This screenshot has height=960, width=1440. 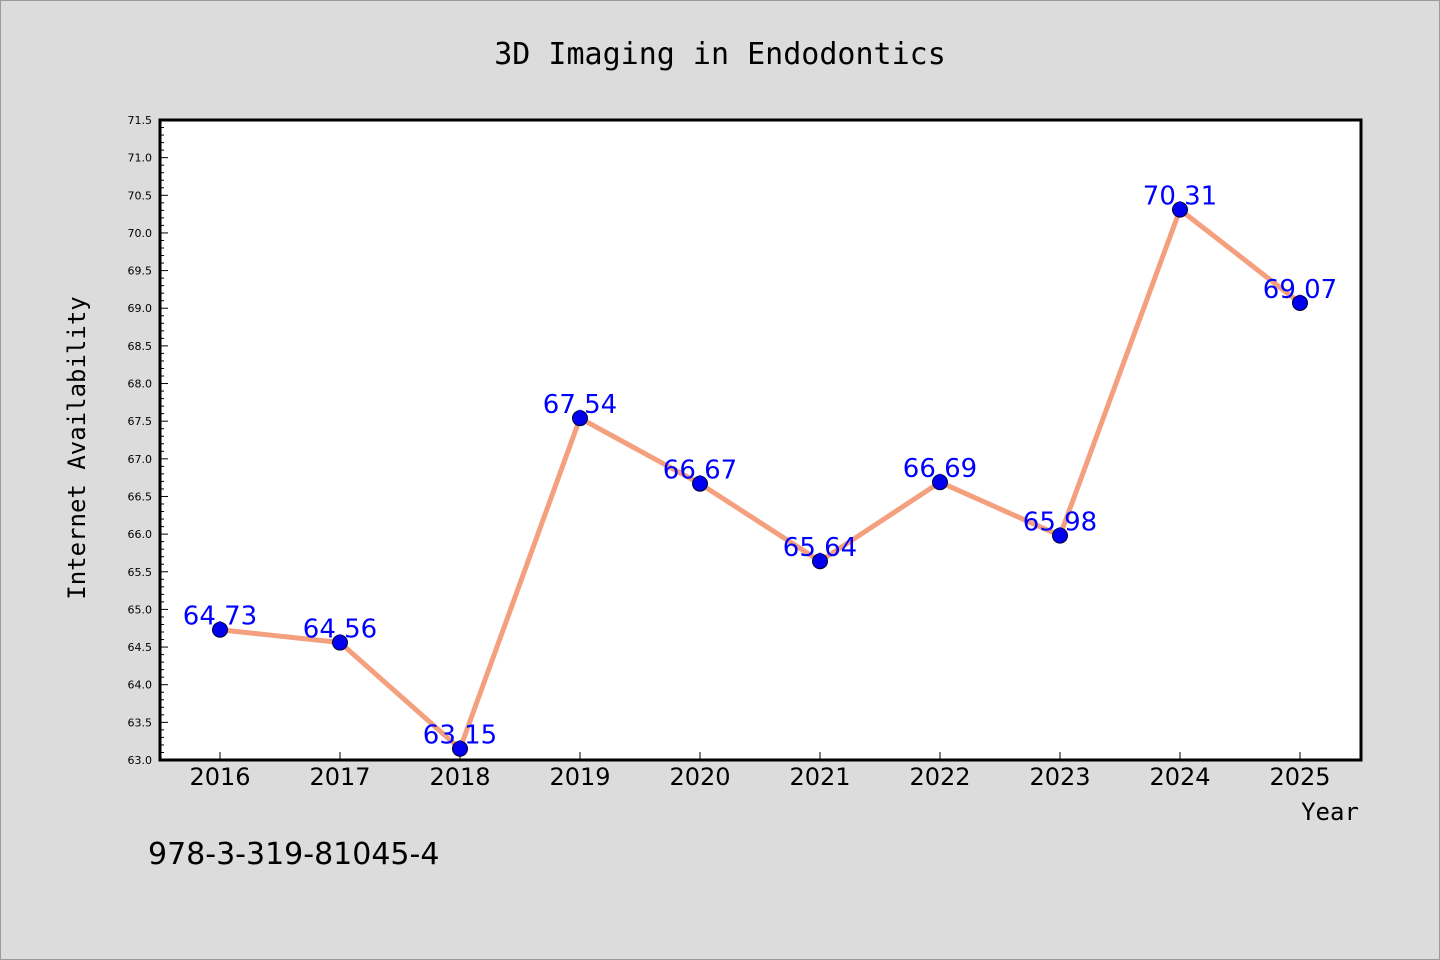 I want to click on x-tick-label: 2020, so click(x=699, y=777).